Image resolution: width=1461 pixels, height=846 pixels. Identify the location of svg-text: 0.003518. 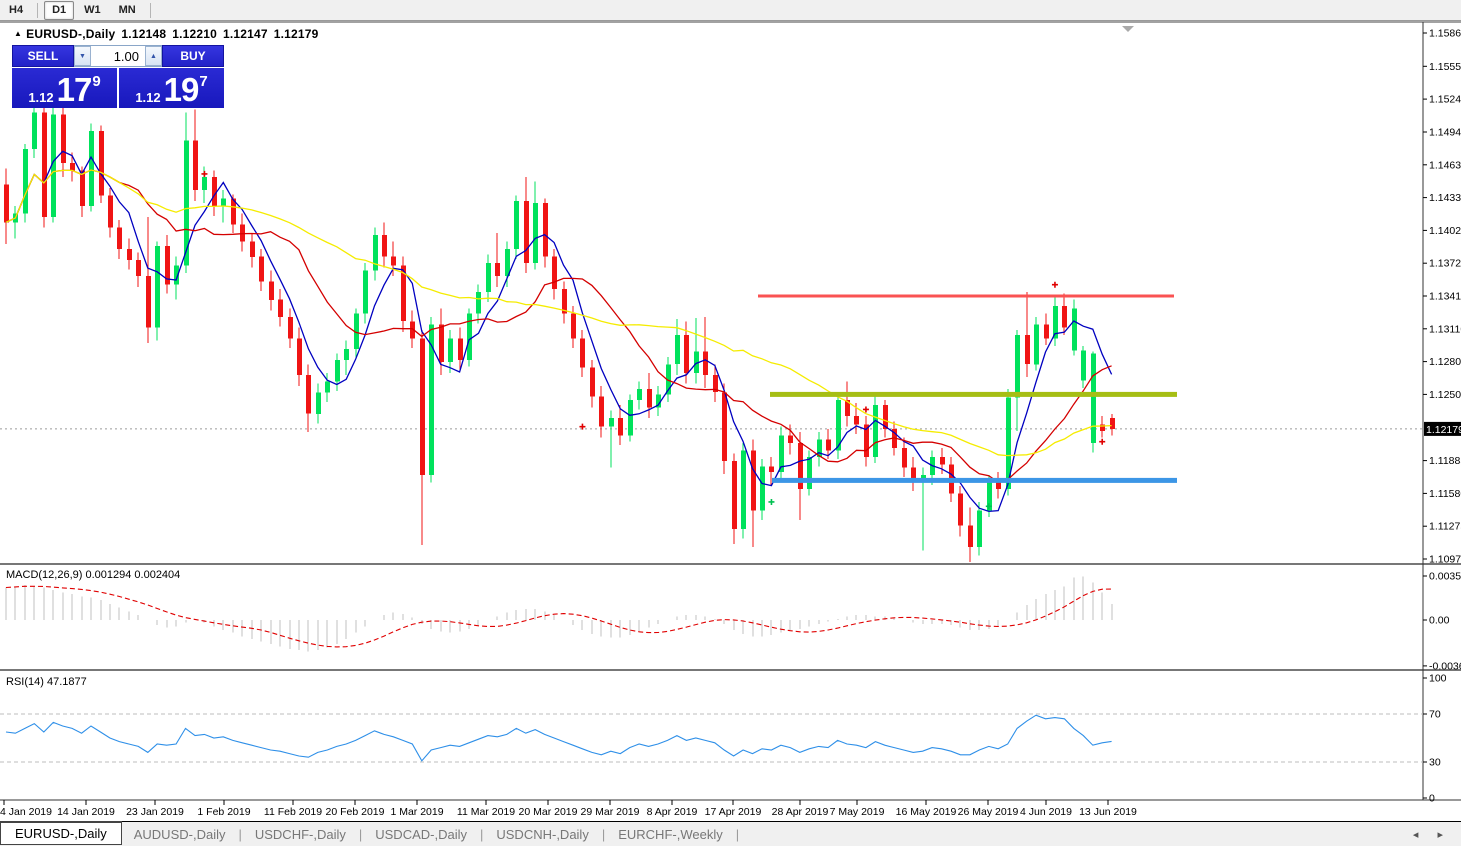
(1445, 577).